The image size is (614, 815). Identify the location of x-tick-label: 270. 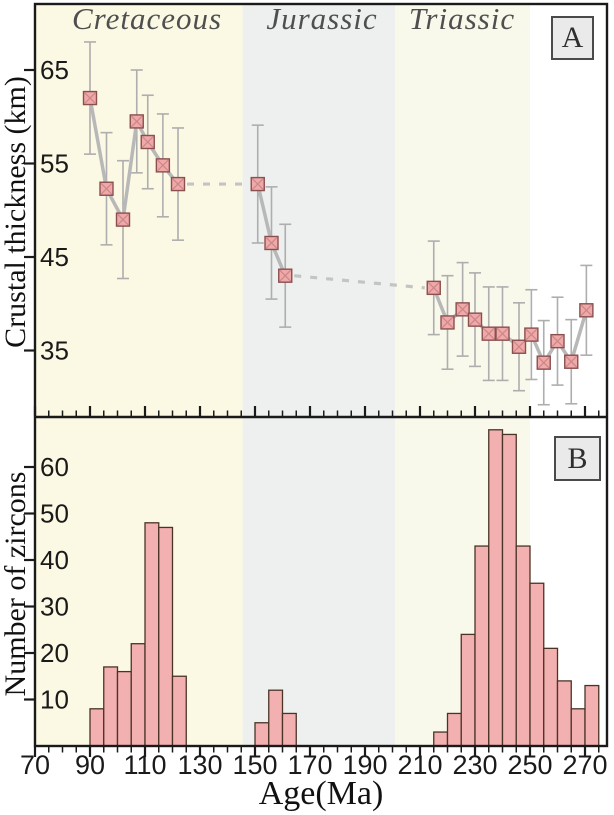
(584, 765).